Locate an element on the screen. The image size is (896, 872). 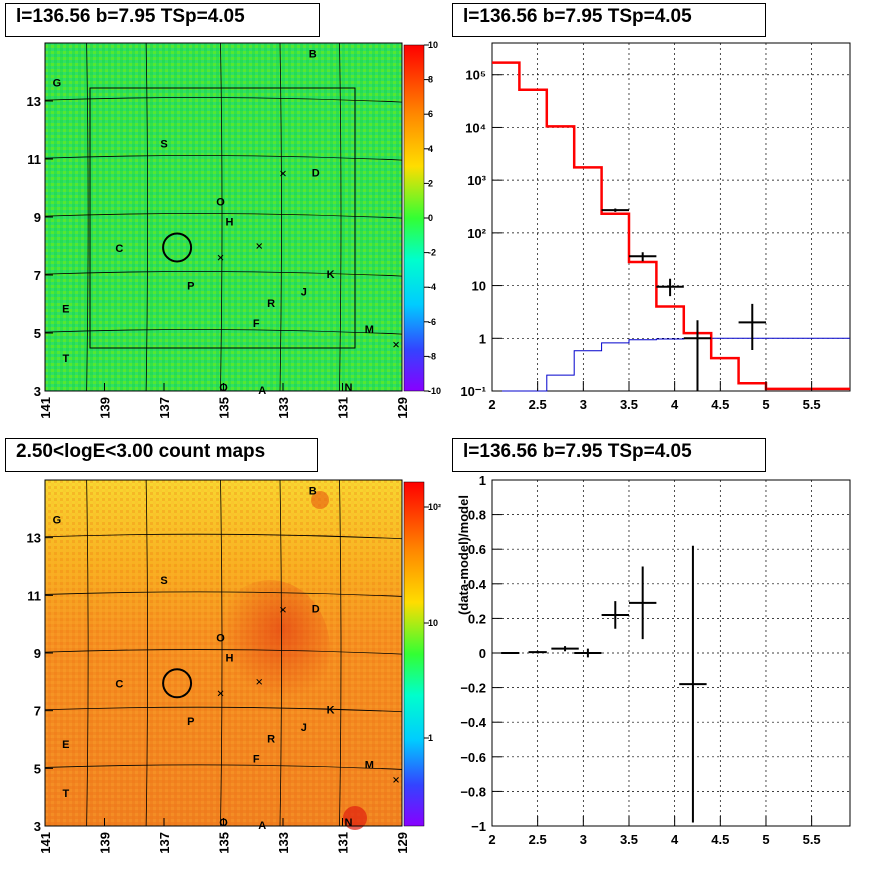
roi-box is located at coordinates (222, 218).